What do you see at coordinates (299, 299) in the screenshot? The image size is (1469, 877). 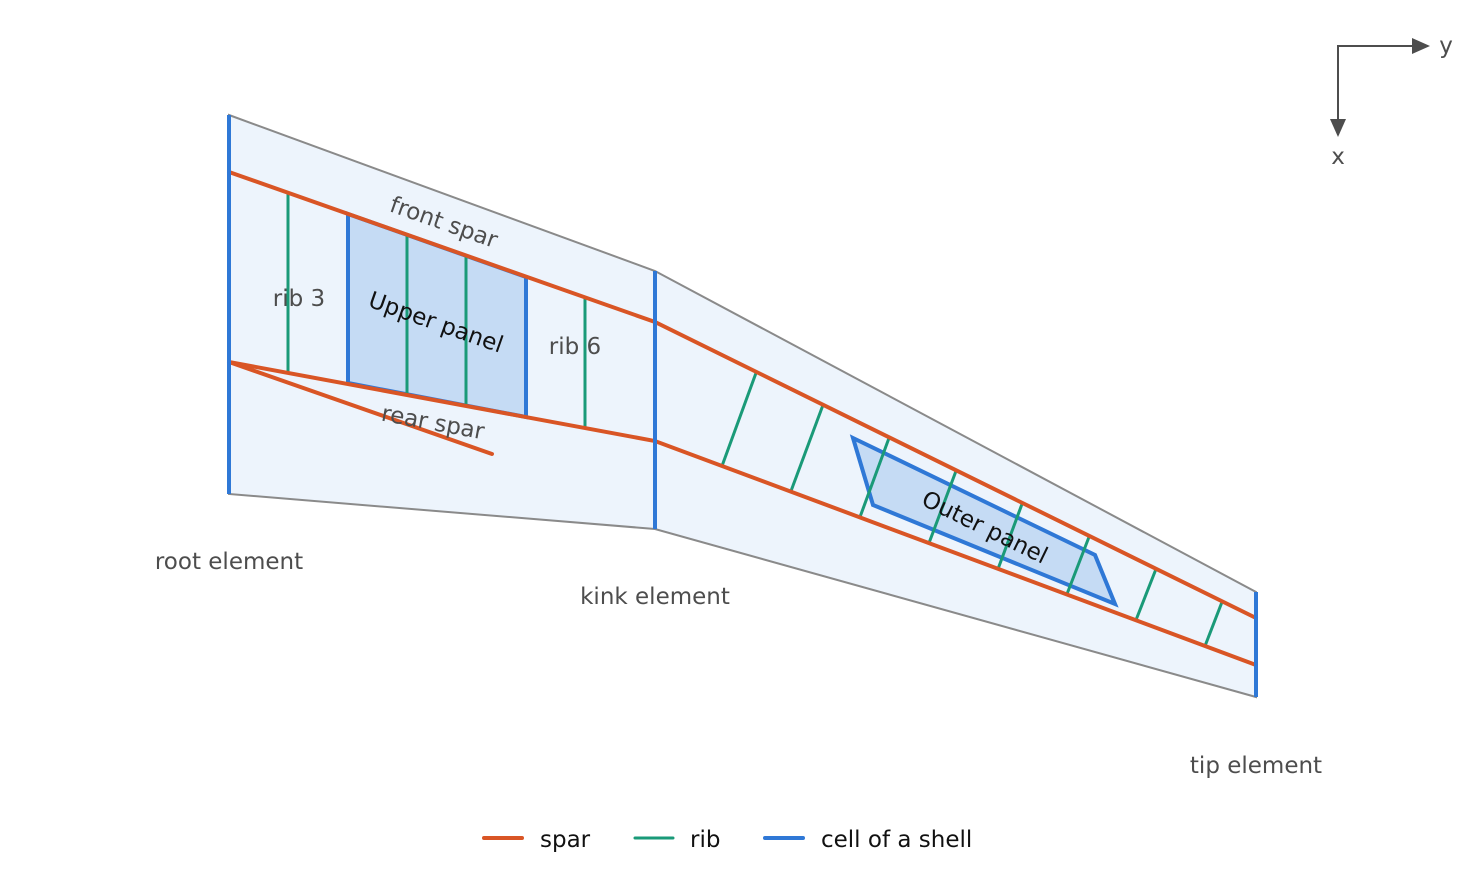 I see `rib-3-label: rib 3` at bounding box center [299, 299].